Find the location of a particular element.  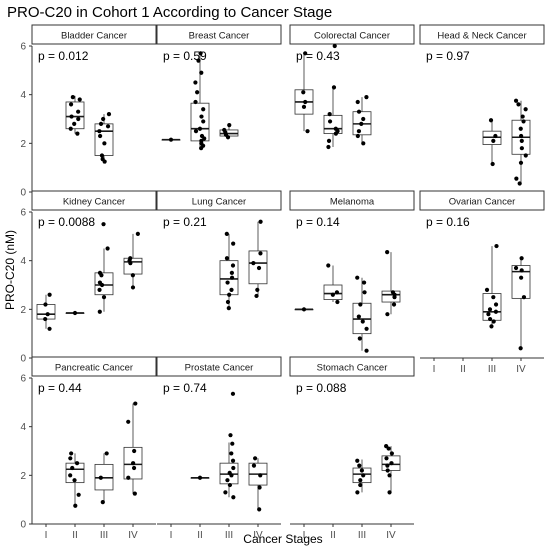

facet-strip-label: Stomach Cancer is located at coordinates (352, 368).